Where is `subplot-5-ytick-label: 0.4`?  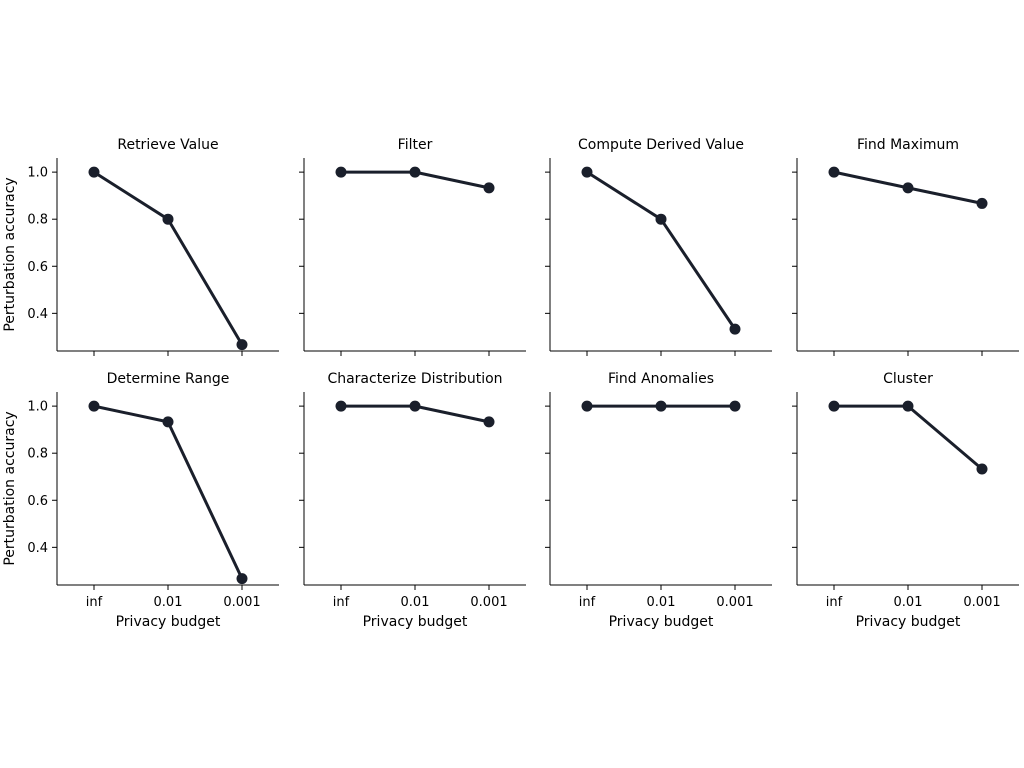
subplot-5-ytick-label: 0.4 is located at coordinates (37, 548).